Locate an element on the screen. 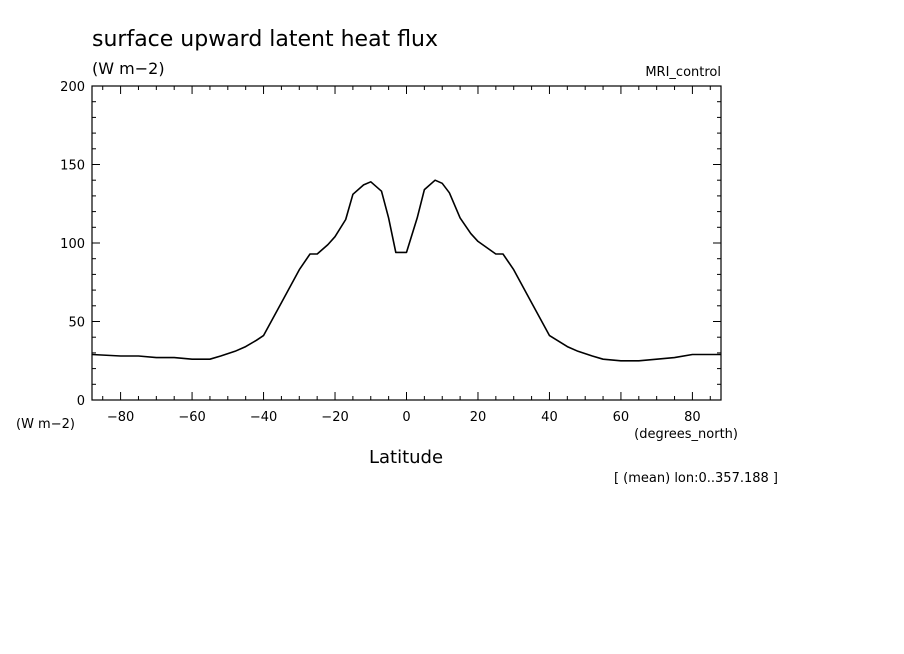 The width and height of the screenshot is (904, 654). footnote: [ (mean) lon:0..357.188 ] is located at coordinates (696, 478).